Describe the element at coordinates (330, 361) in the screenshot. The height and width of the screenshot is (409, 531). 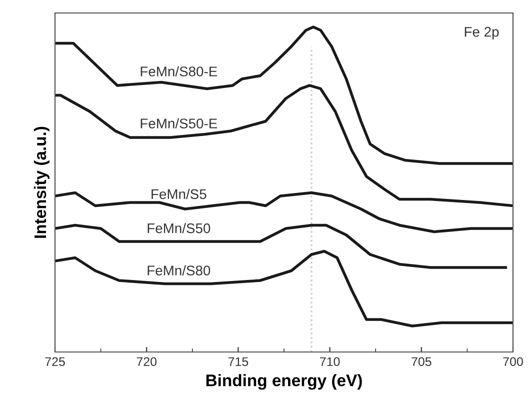
I see `x-tick-label: 710` at that location.